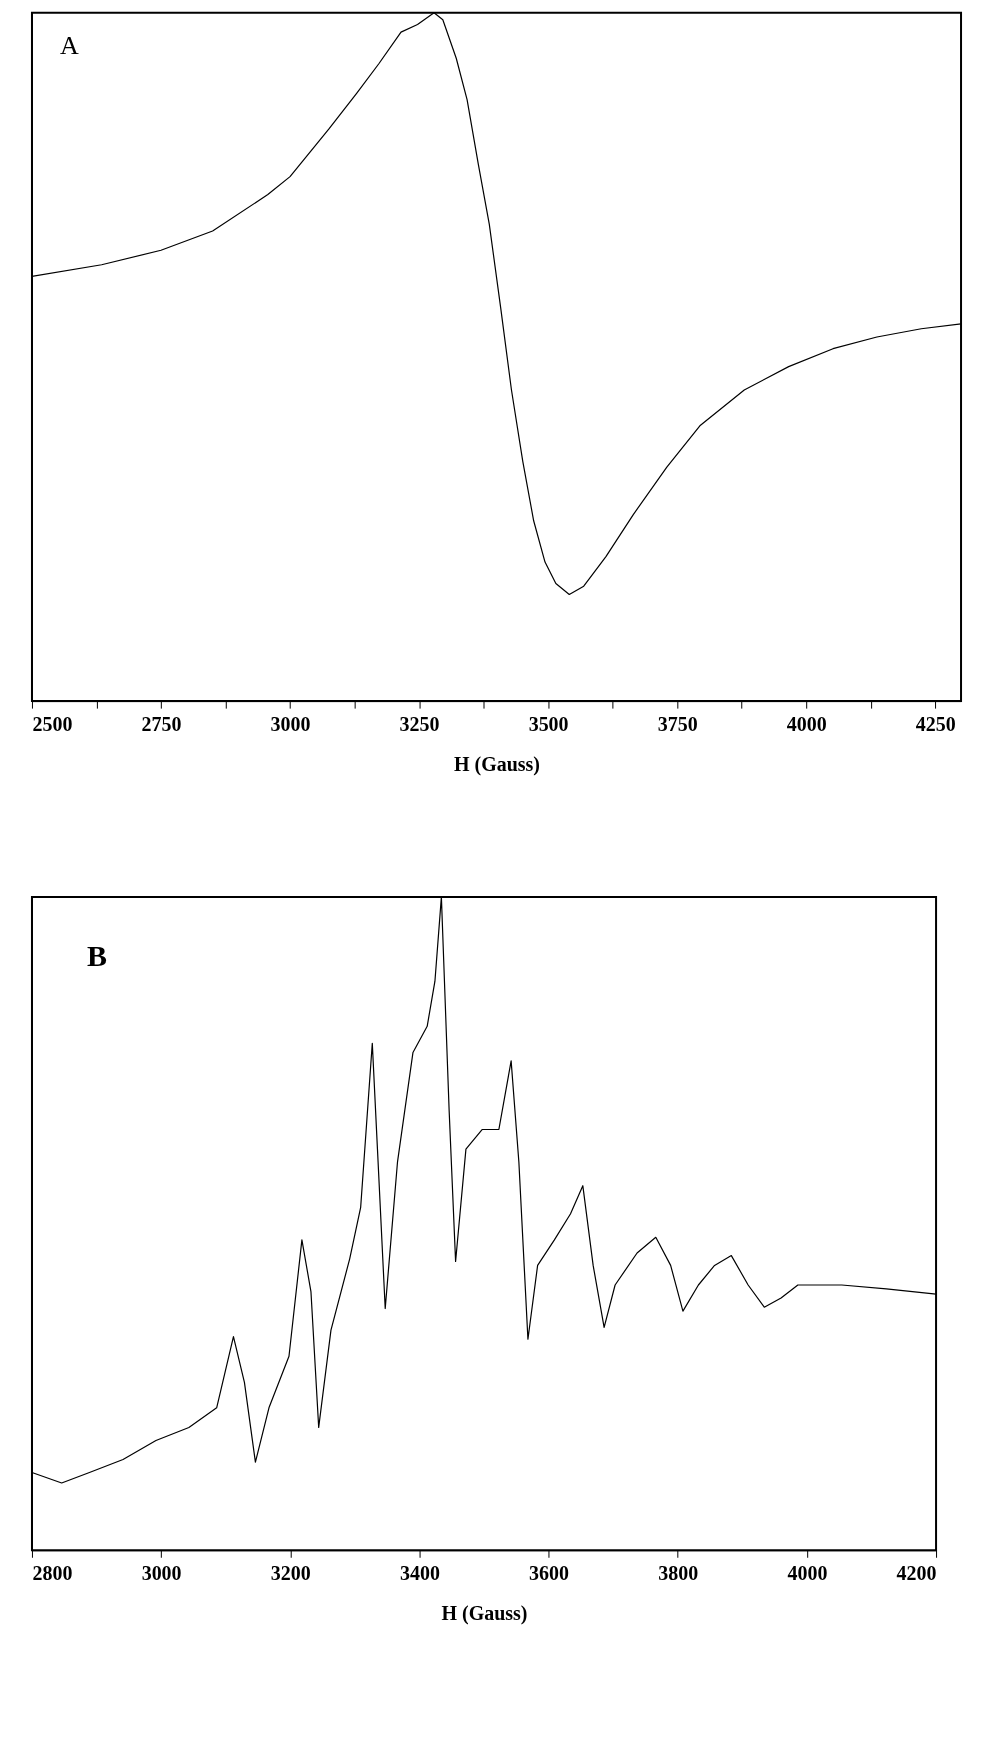  Describe the element at coordinates (419, 723) in the screenshot. I see `x-tick-label: 3250` at that location.